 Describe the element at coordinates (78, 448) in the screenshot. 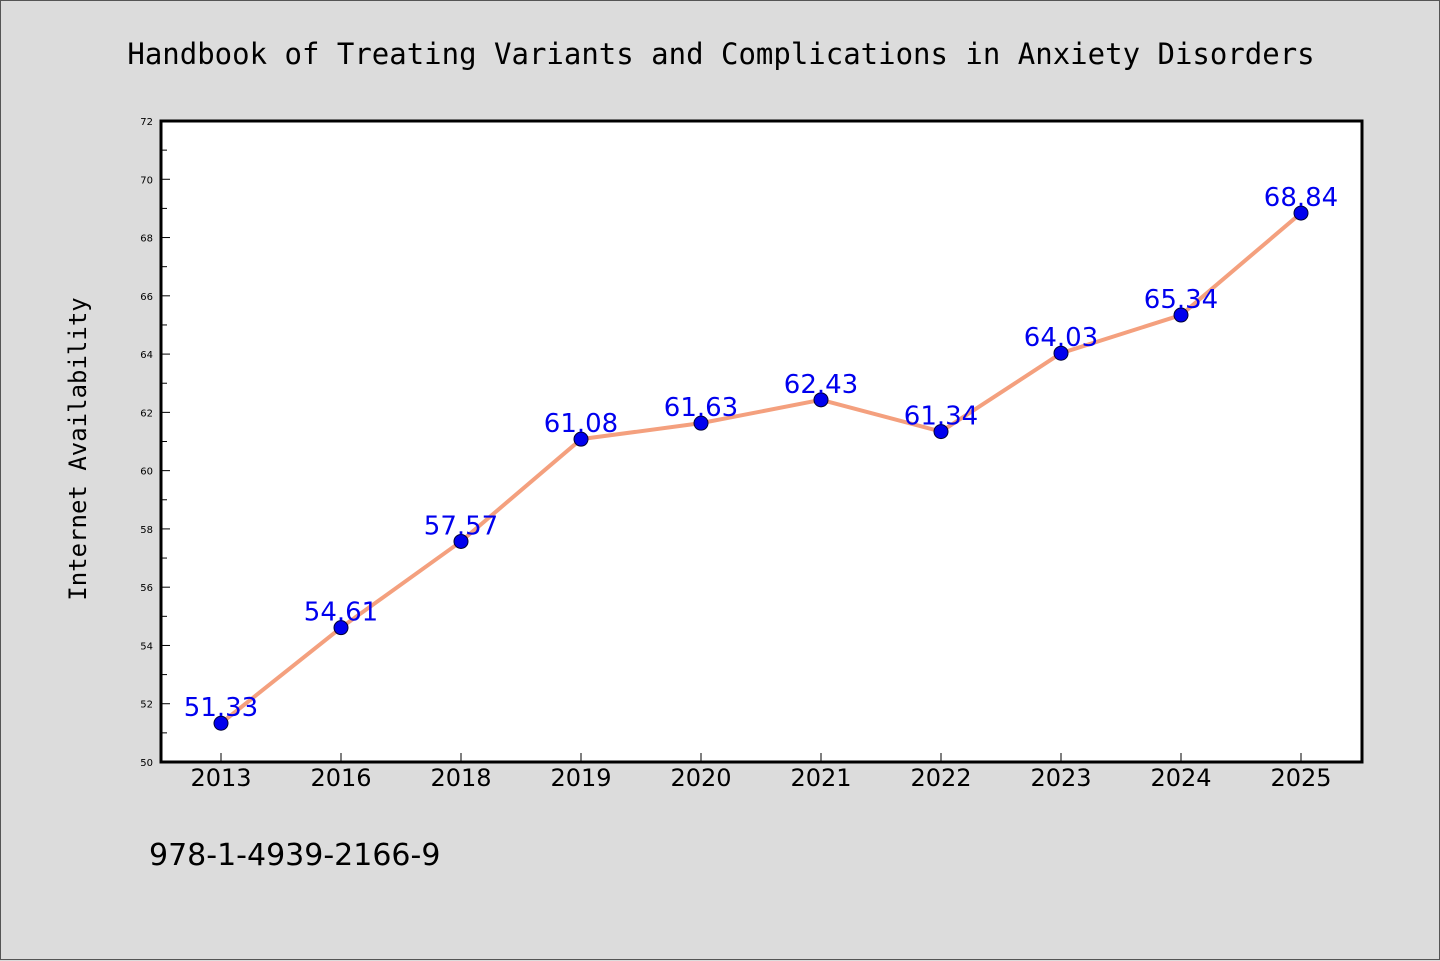

I see `y-axis-label: Internet Availability` at that location.